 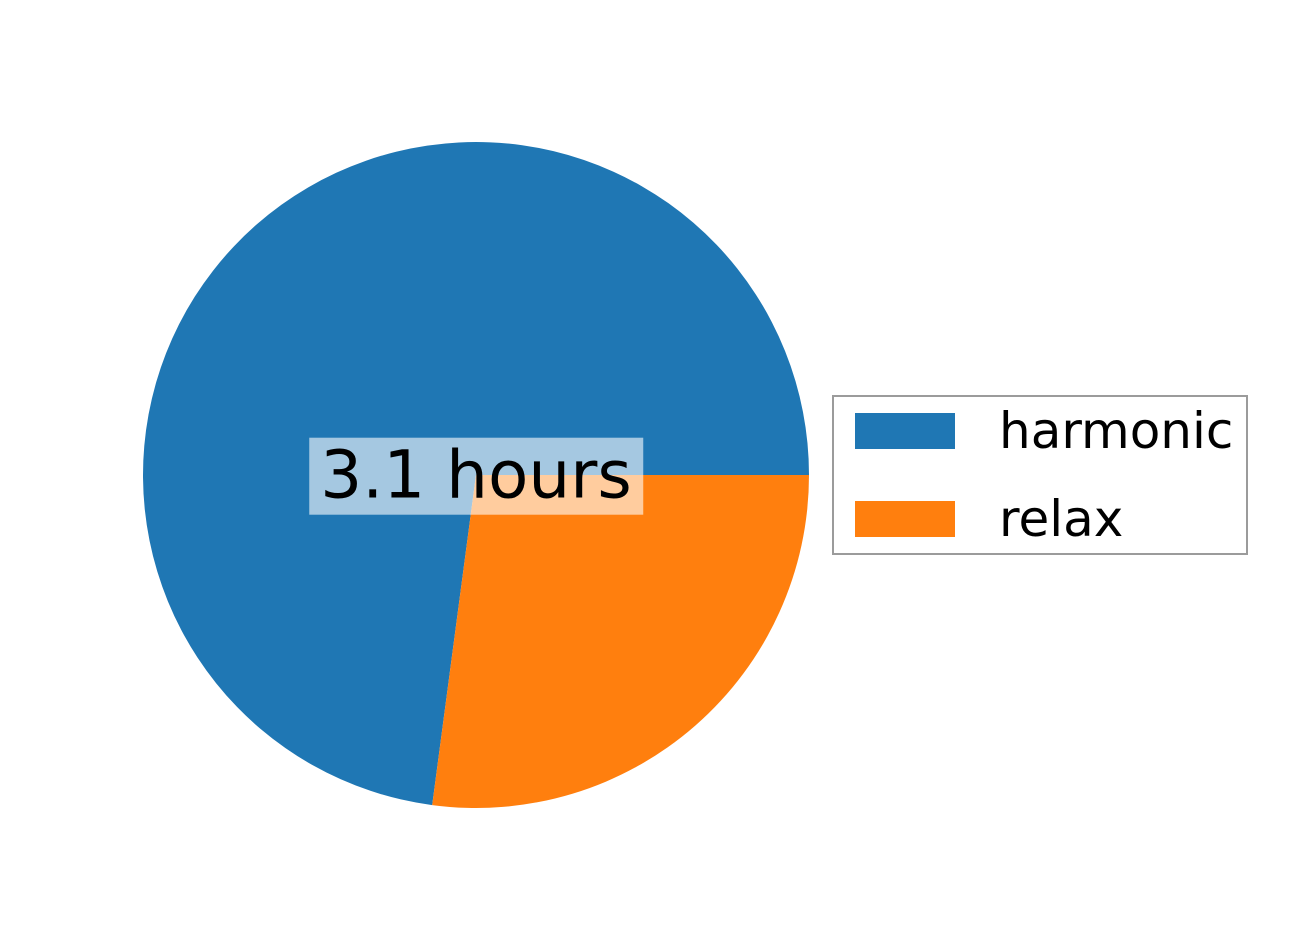 I want to click on legend-entry-relax: relax, so click(x=1050, y=519).